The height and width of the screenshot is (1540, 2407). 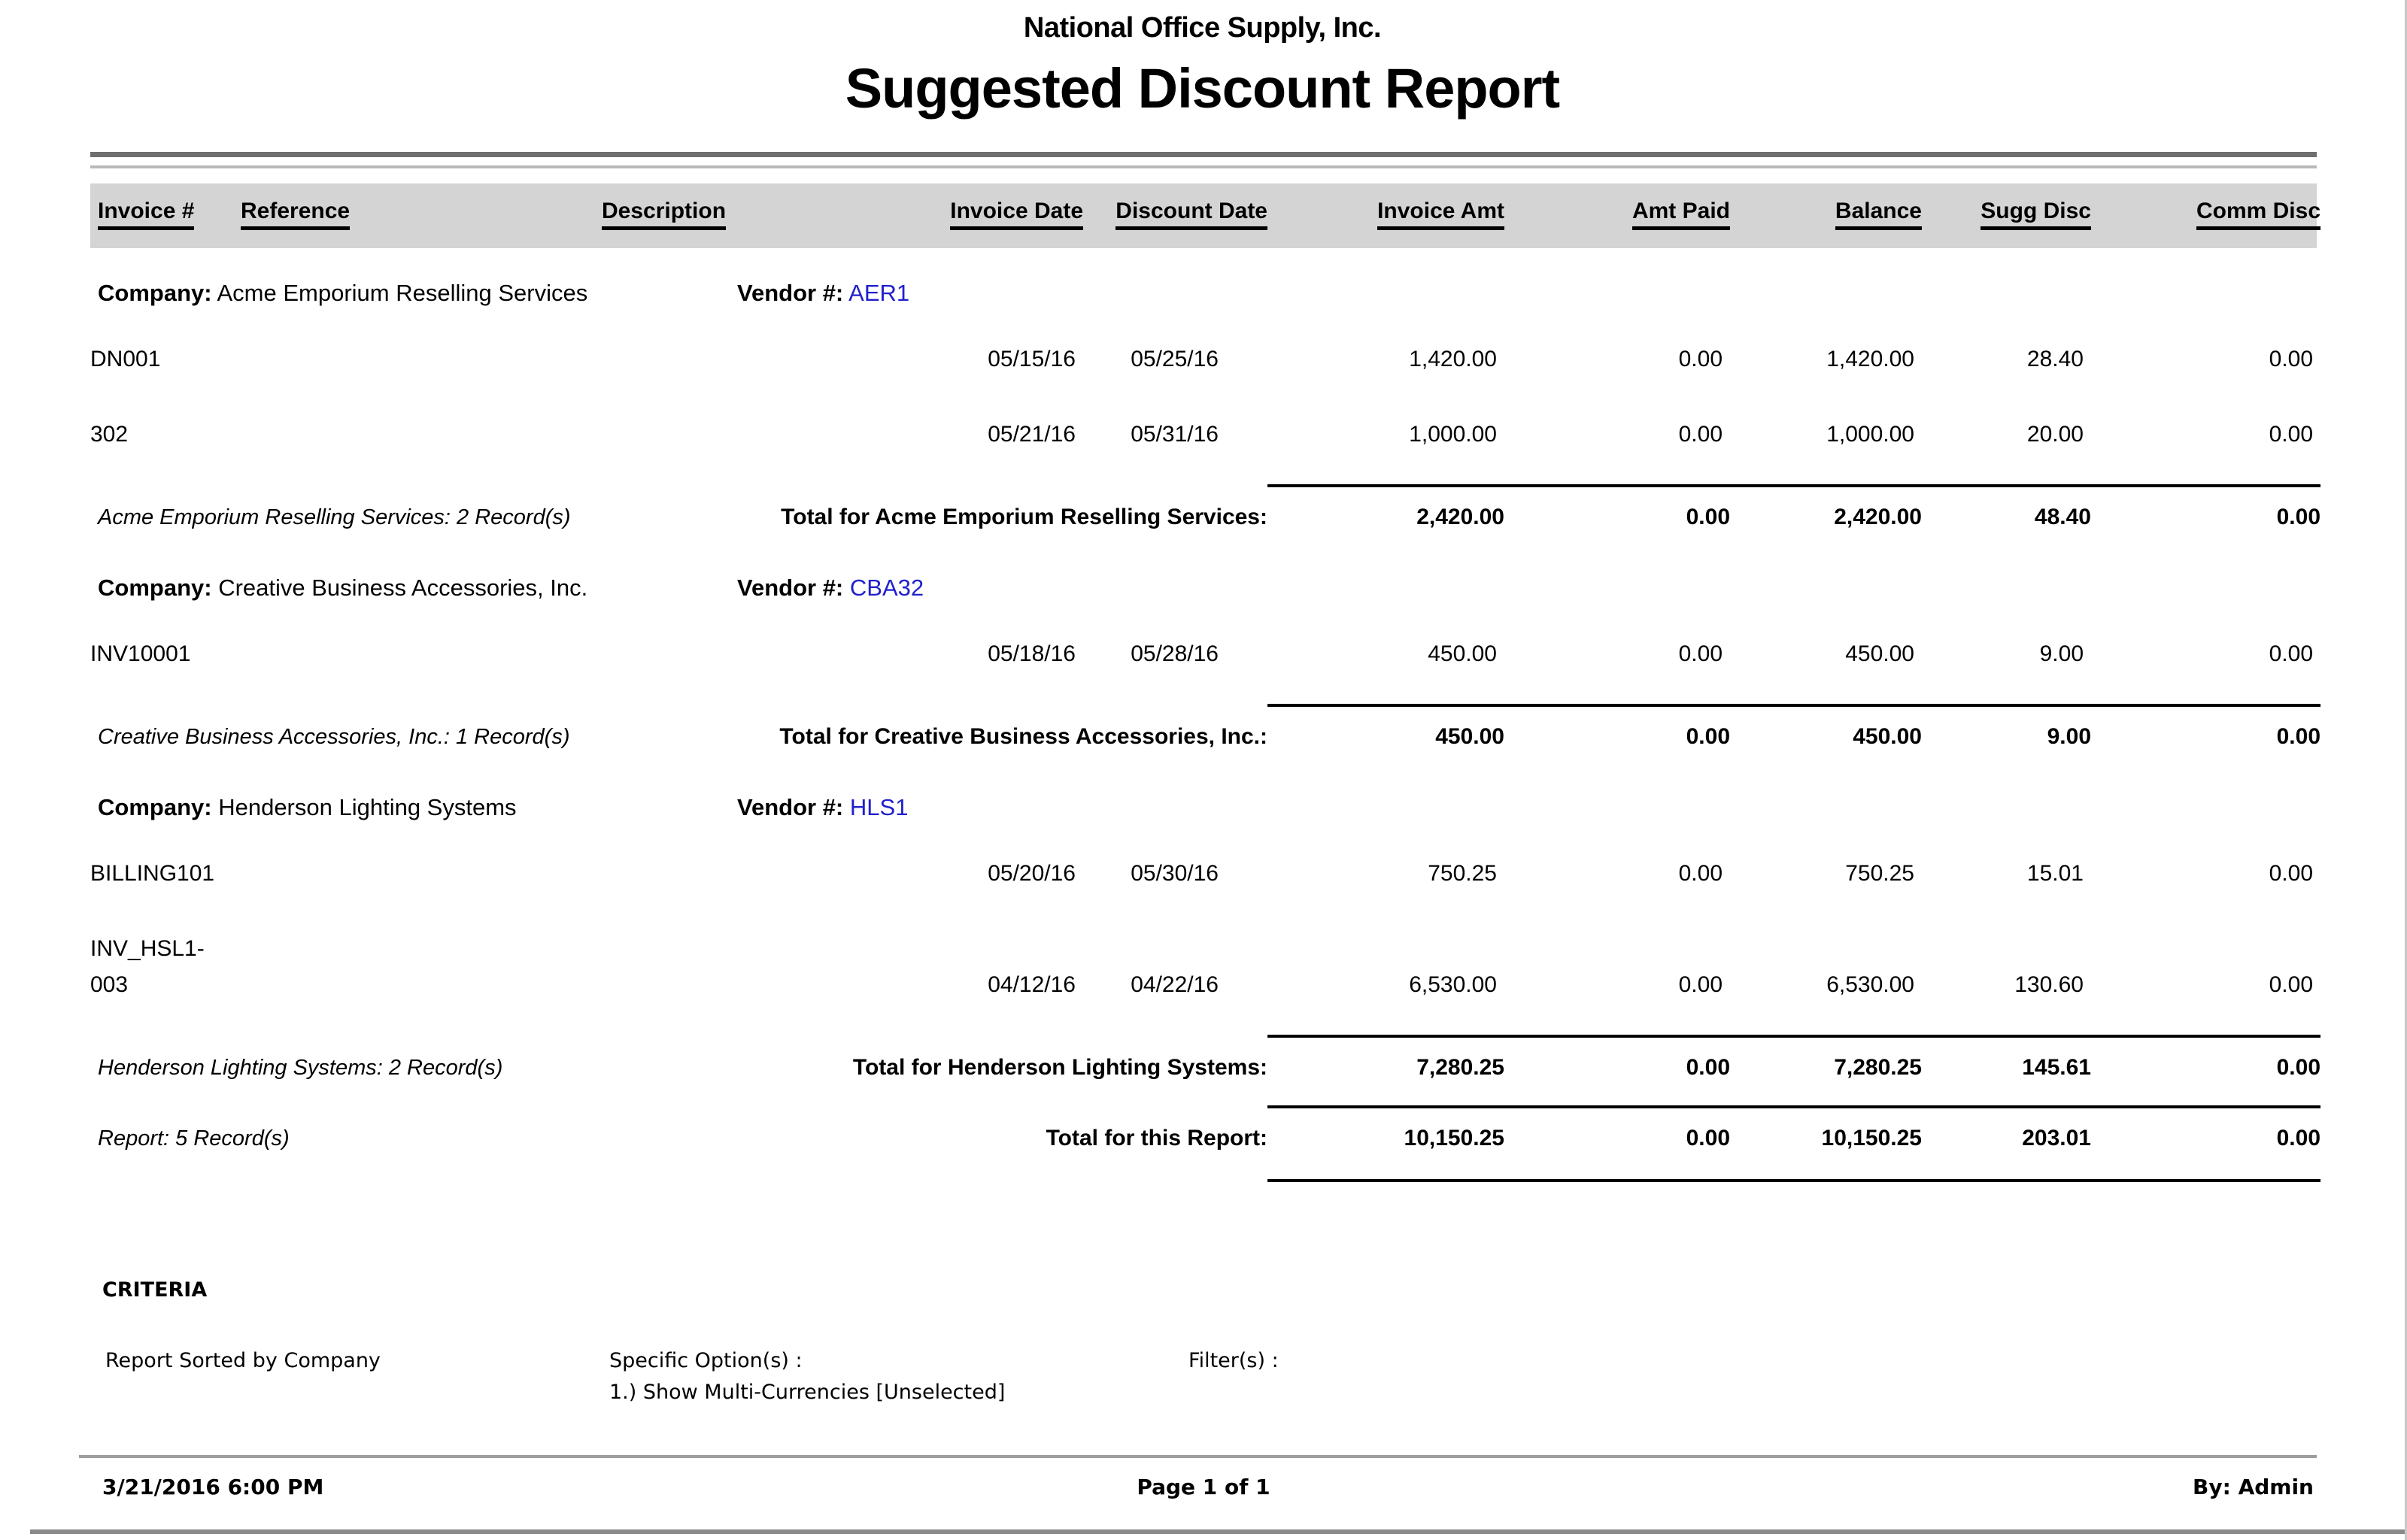 I want to click on company-name: Acme Emporium Reselling Services, so click(x=403, y=293).